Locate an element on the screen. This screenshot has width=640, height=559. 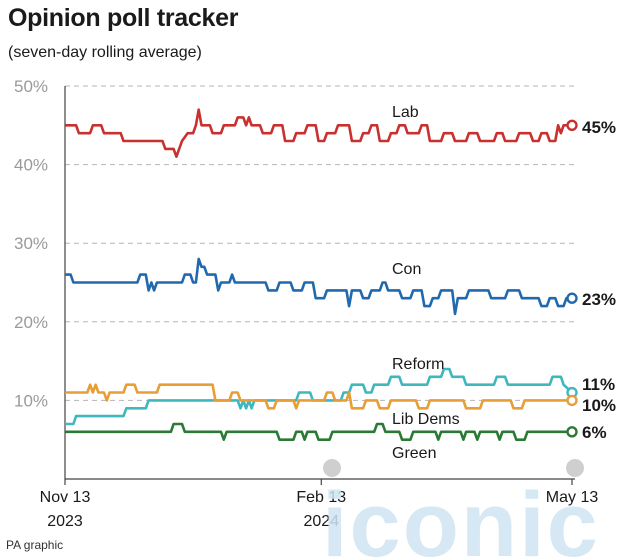
end-marker-con is located at coordinates (572, 298).